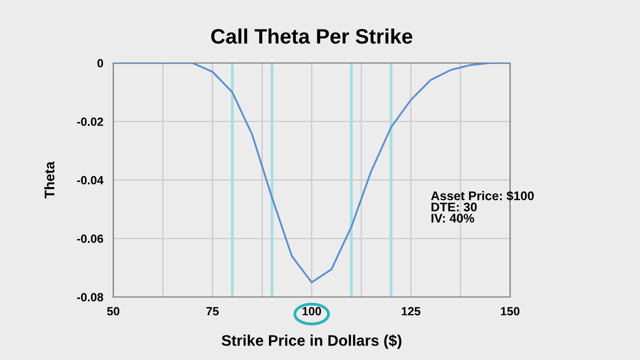  What do you see at coordinates (510, 311) in the screenshot?
I see `x-tick-label: 150` at bounding box center [510, 311].